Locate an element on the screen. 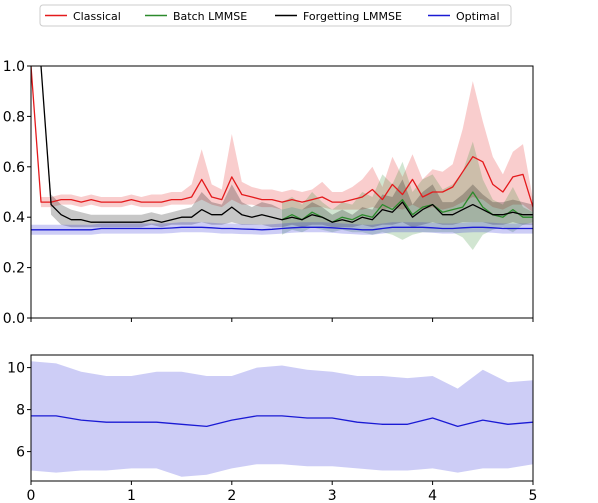 The width and height of the screenshot is (598, 503). bot-xtick-label: 1 is located at coordinates (131, 495).